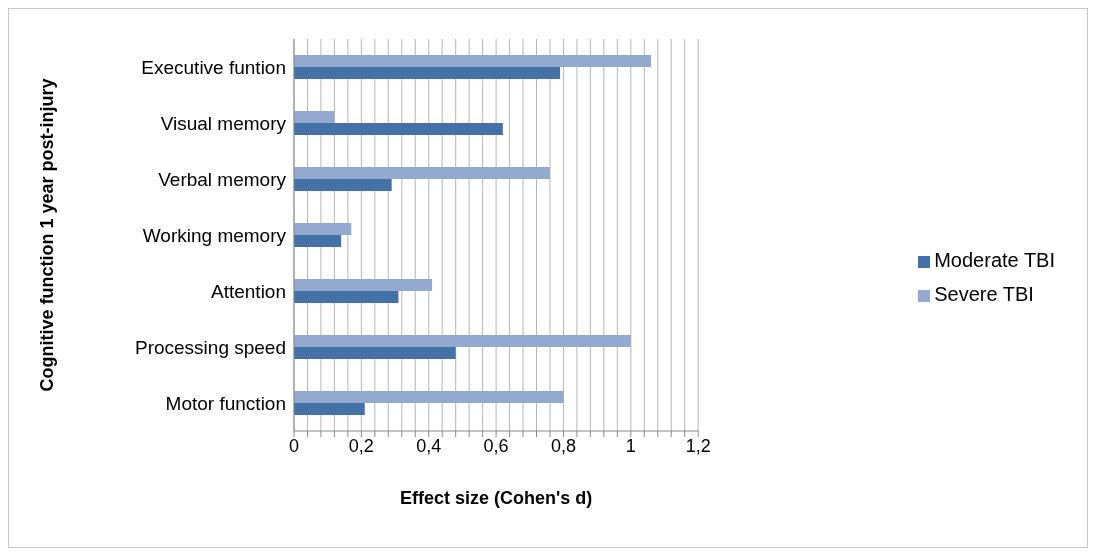  What do you see at coordinates (223, 123) in the screenshot?
I see `y-tick-label: Visual memory` at bounding box center [223, 123].